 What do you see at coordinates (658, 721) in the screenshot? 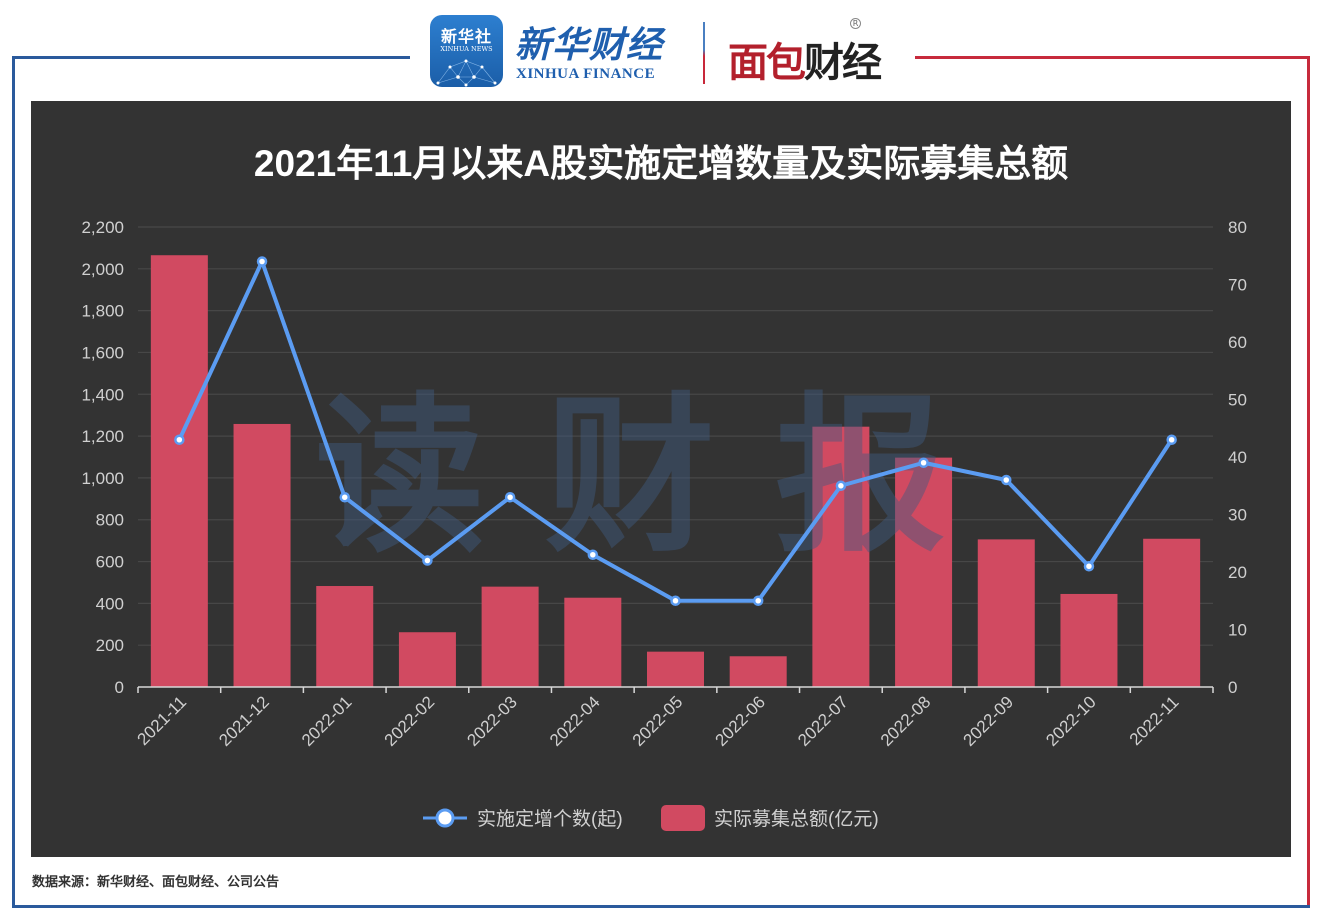
I see `x-axis-category-label: 2022-05` at bounding box center [658, 721].